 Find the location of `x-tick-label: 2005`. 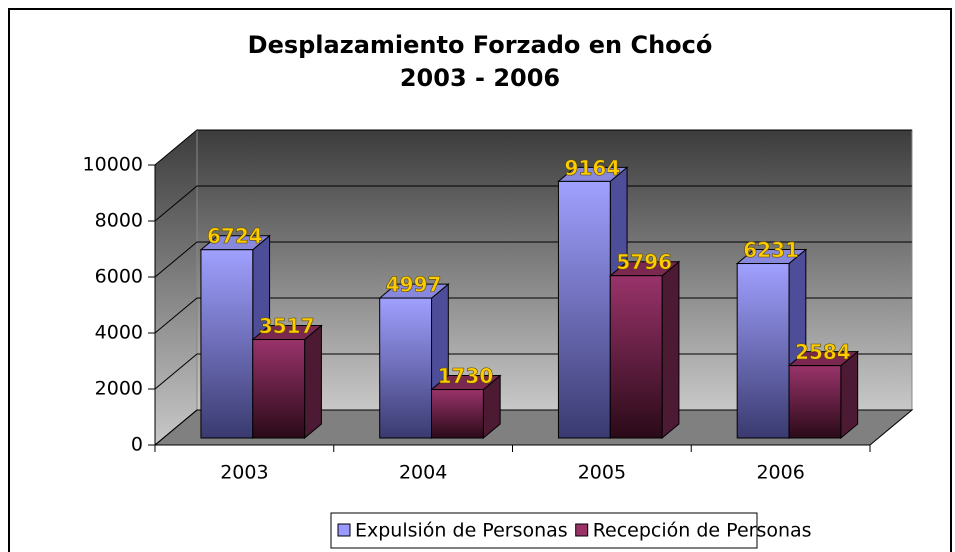

x-tick-label: 2005 is located at coordinates (602, 473).